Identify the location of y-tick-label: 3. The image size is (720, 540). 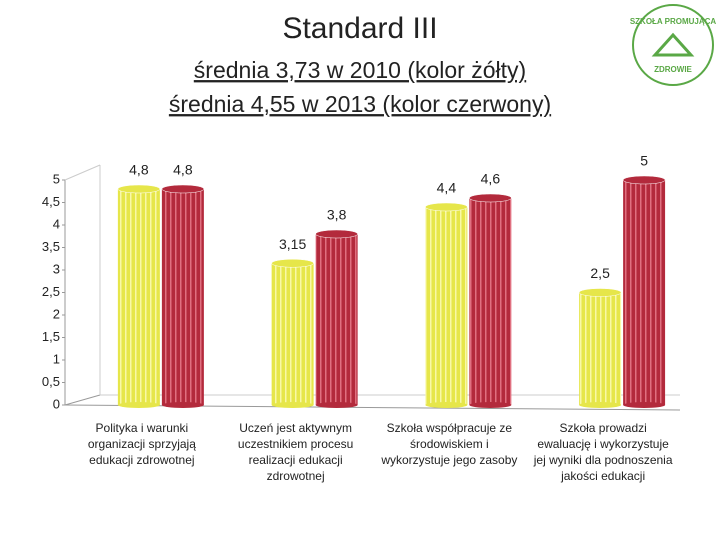
(56, 268).